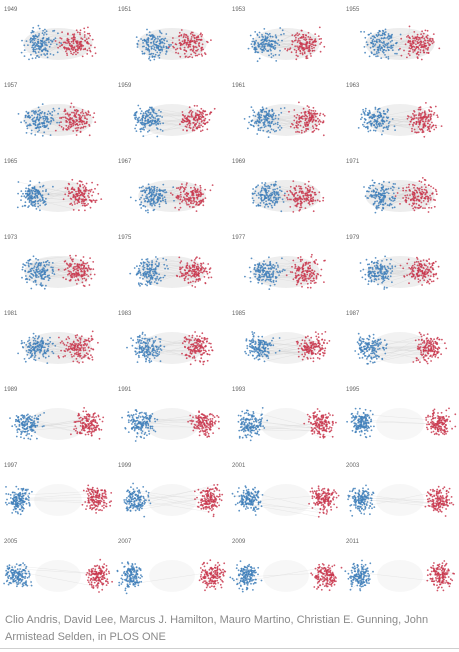  Describe the element at coordinates (353, 10) in the screenshot. I see `panel-year-label: 1955` at that location.